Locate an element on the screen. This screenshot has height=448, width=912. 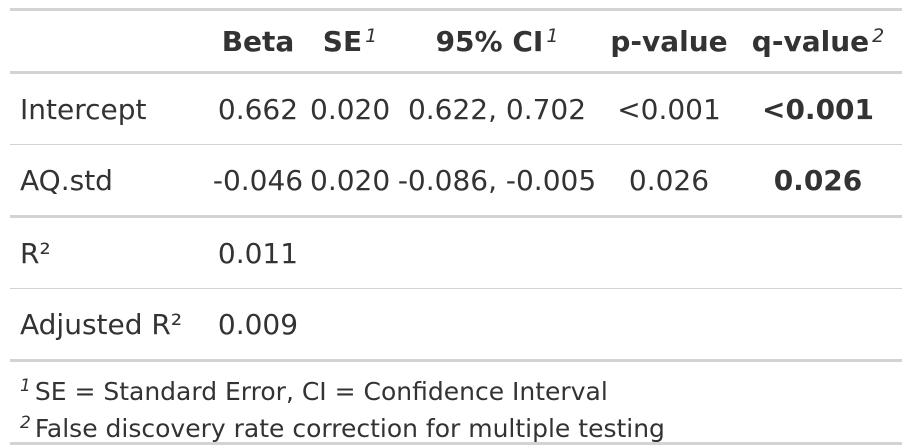
header-se: SE 1 is located at coordinates (350, 42).